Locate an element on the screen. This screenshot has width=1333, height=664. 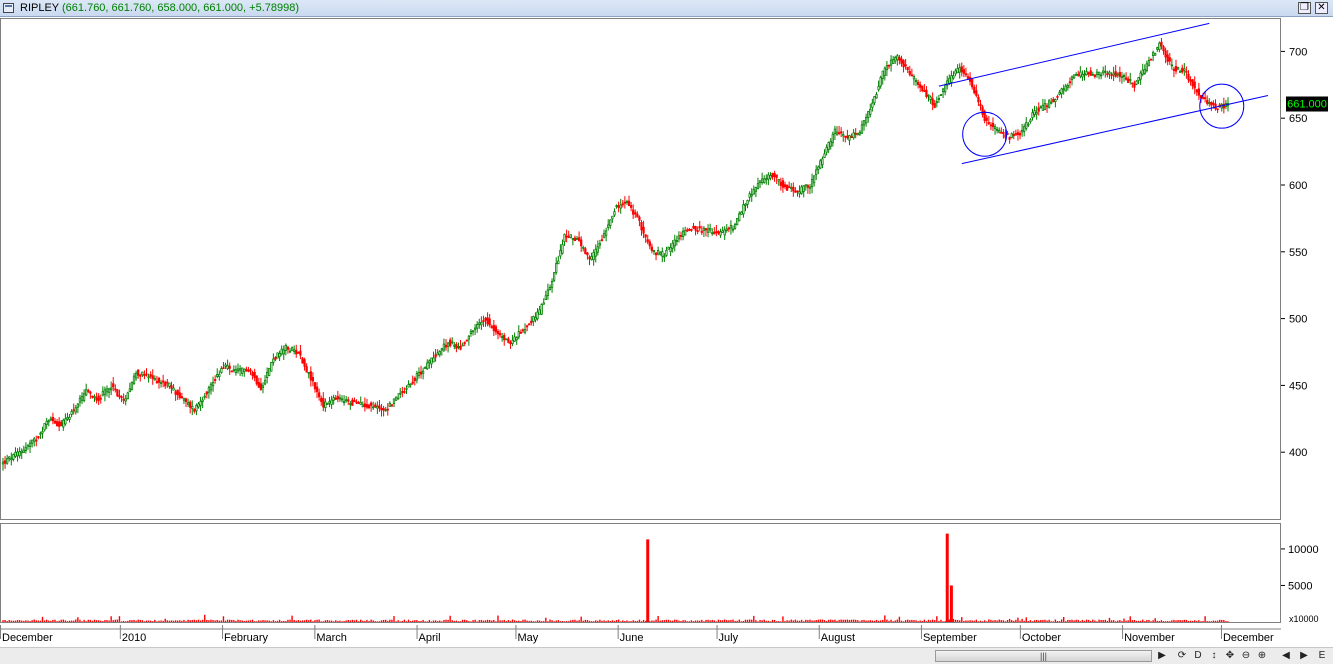
price-axis: 400 450 500 550 600 650 700 is located at coordinates (1294, 252).